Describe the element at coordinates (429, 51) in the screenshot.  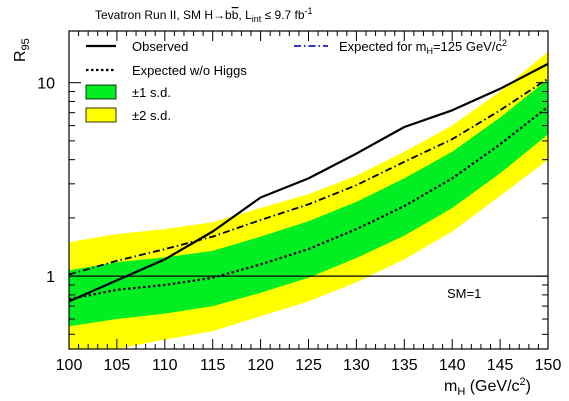
I see `legend-expected-125-sub: H` at that location.